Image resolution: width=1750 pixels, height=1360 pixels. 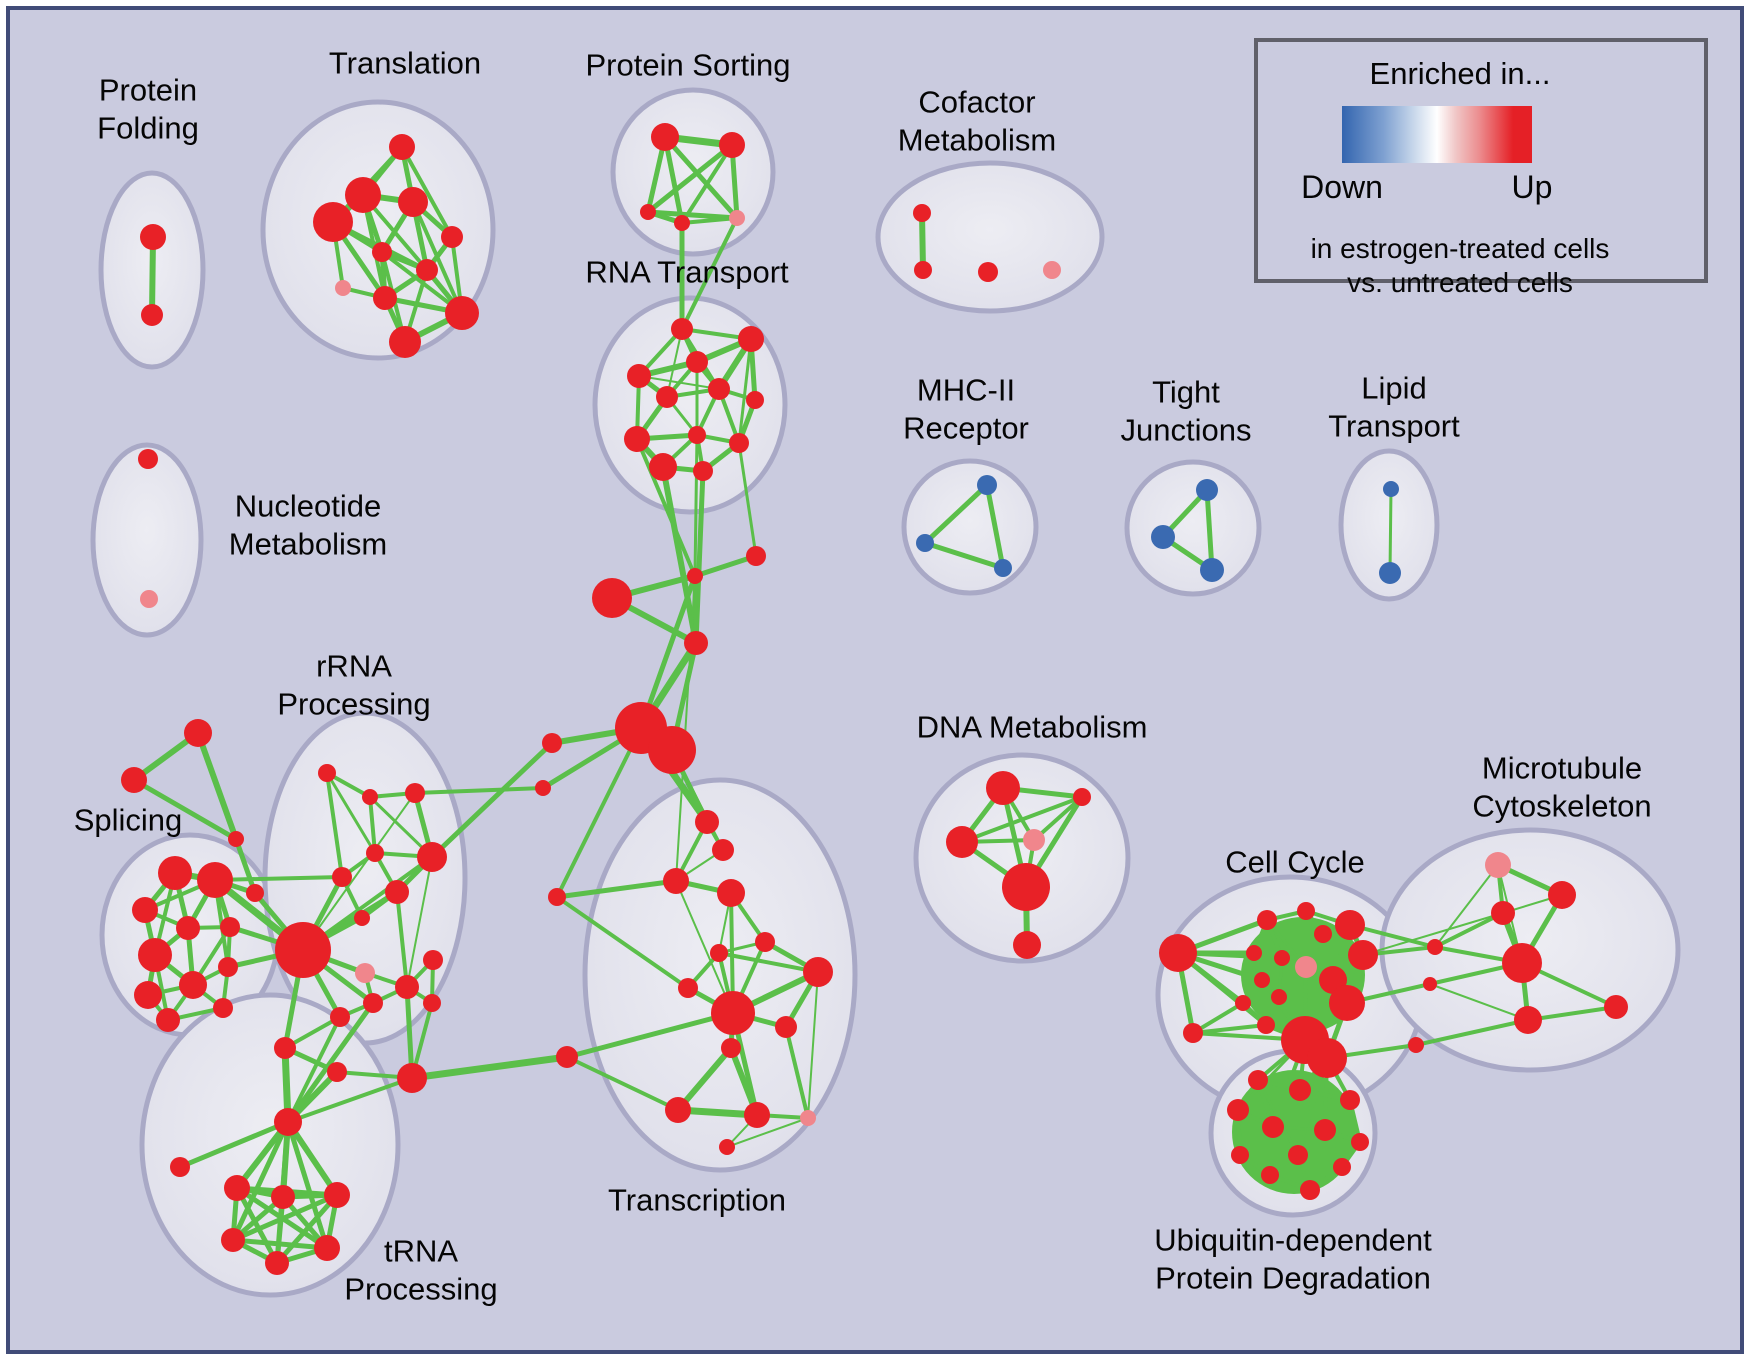 I want to click on cluster-ellipse-dna-metabolism, so click(x=1022, y=858).